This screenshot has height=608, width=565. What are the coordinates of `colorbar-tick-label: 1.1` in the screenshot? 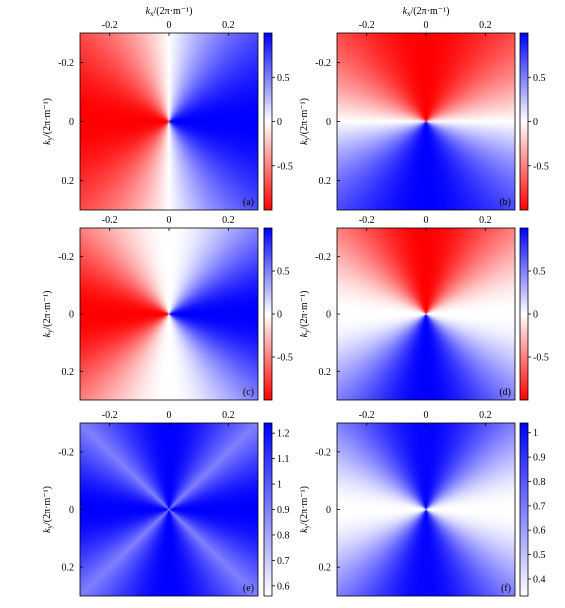 It's located at (283, 459).